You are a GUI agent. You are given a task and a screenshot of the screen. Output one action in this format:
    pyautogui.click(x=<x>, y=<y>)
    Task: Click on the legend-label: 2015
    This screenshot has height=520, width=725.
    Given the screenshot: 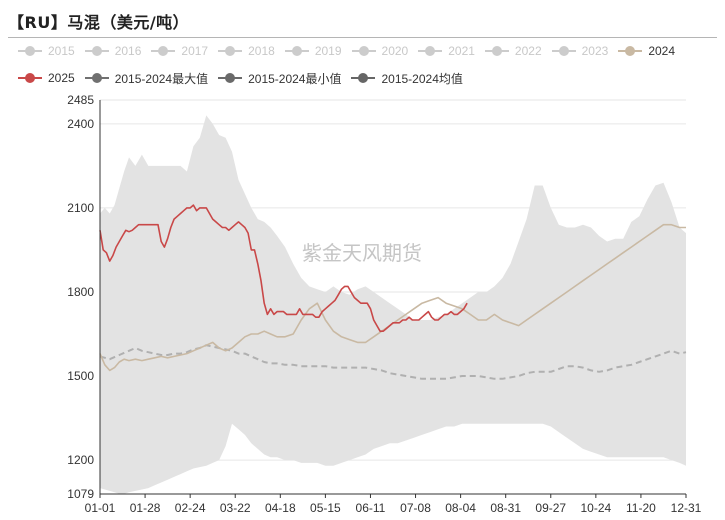 What is the action you would take?
    pyautogui.click(x=61, y=51)
    